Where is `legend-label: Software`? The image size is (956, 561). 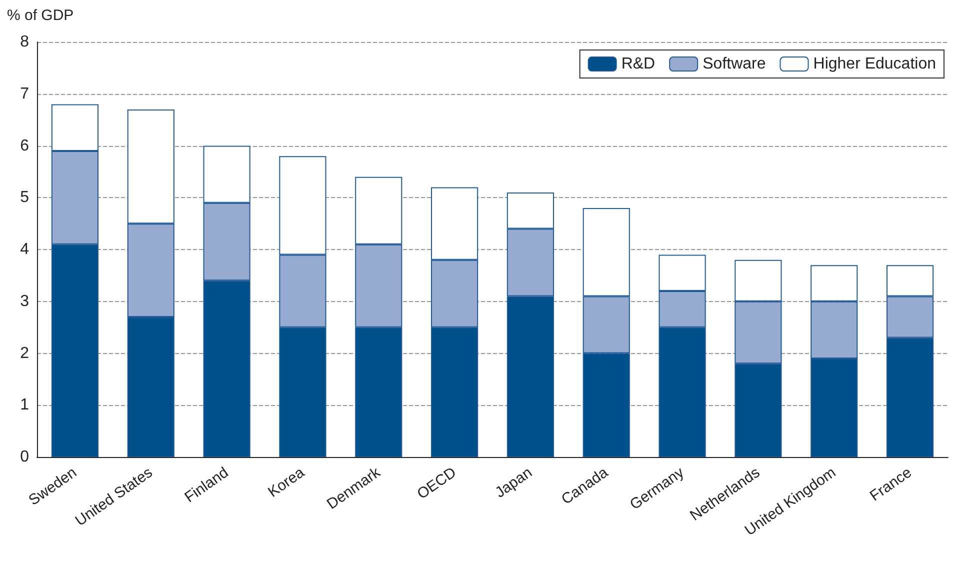 legend-label: Software is located at coordinates (734, 64).